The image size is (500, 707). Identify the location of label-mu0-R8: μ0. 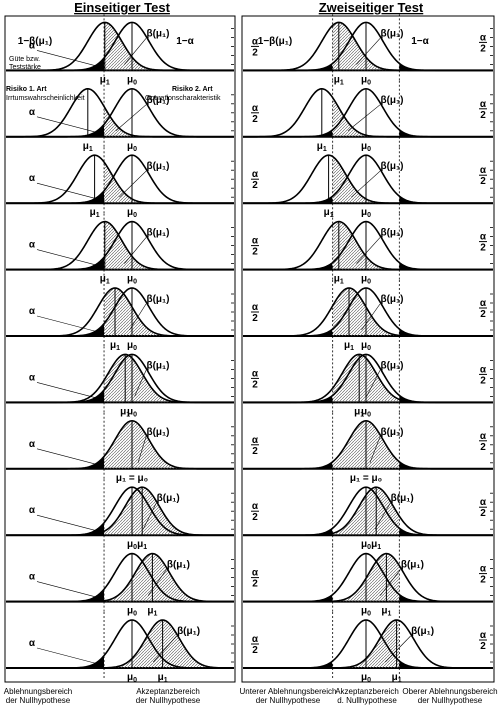
(366, 612).